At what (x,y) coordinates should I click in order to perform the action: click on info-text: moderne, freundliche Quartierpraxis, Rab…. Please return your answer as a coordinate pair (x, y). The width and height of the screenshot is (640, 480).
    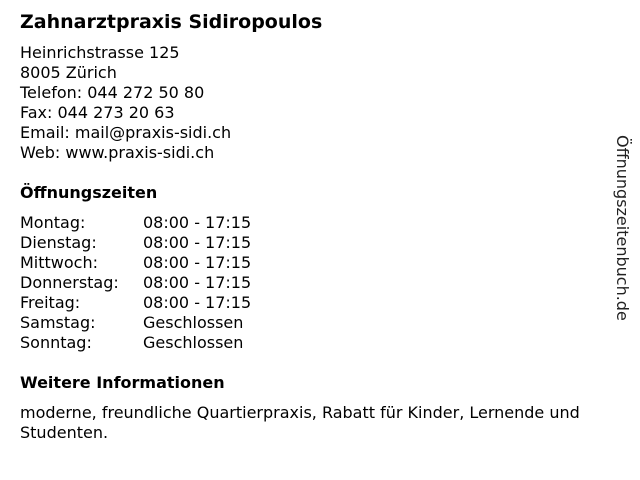
    Looking at the image, I should click on (300, 422).